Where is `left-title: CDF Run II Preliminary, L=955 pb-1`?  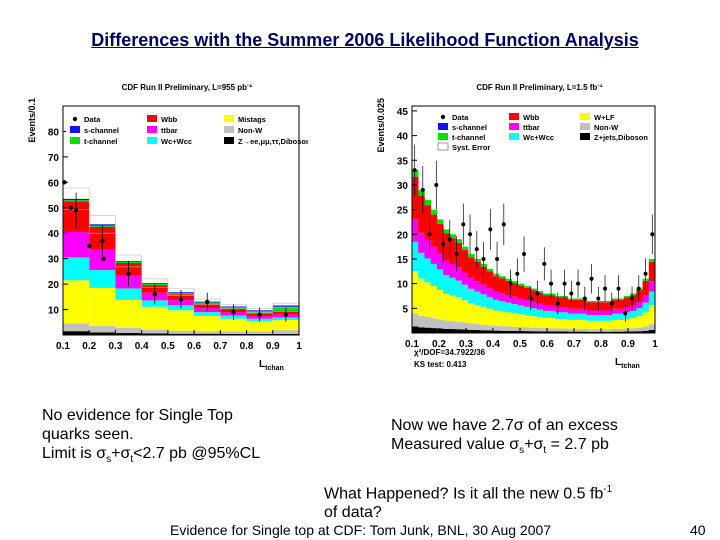 left-title: CDF Run II Preliminary, L=955 pb-1 is located at coordinates (187, 88).